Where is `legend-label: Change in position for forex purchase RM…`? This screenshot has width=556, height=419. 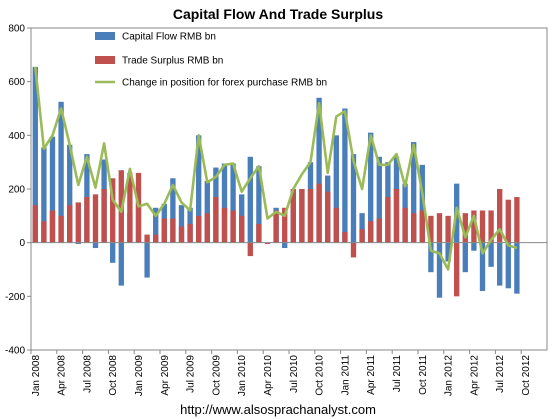
legend-label: Change in position for forex purchase RM… is located at coordinates (224, 83).